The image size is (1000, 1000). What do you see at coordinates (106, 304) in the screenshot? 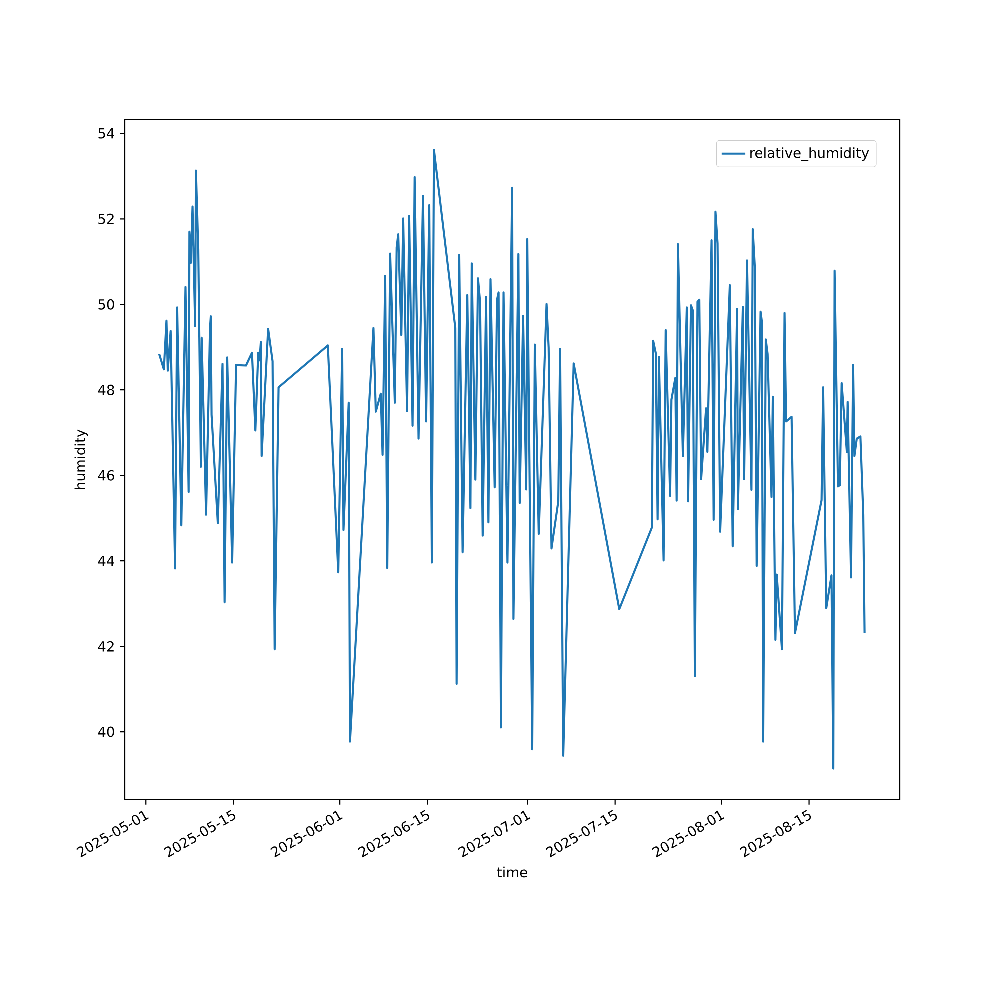
I see `y-tick-label: 50` at bounding box center [106, 304].